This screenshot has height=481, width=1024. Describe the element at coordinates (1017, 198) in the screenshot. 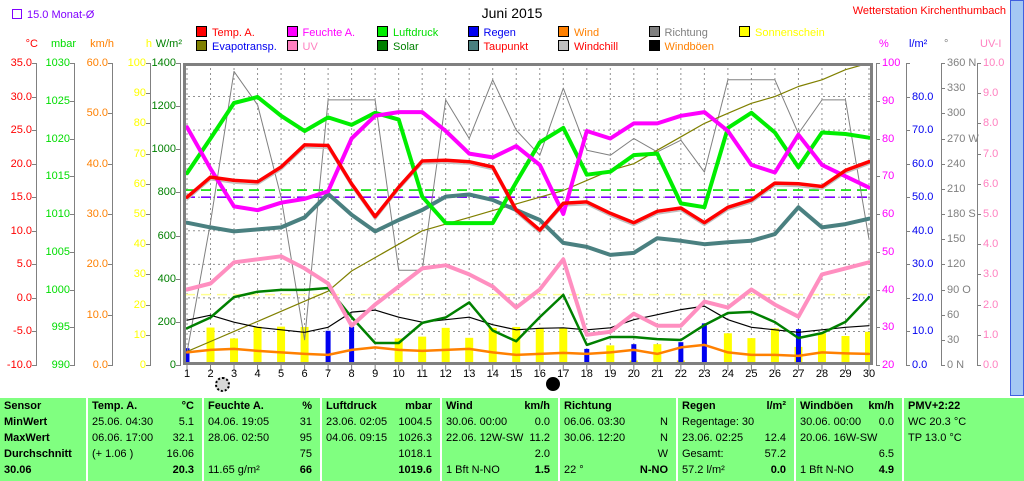

I see `vertical-scrollbar` at that location.